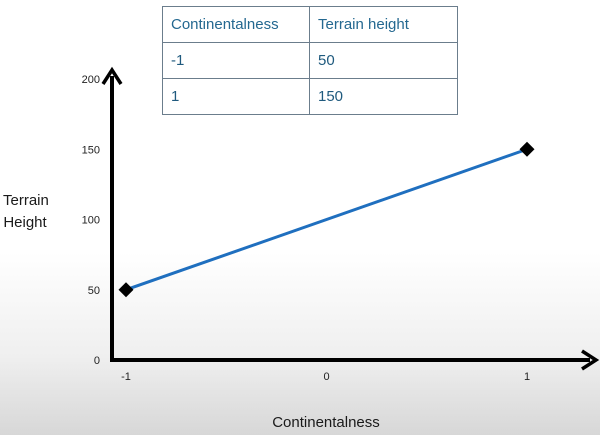  I want to click on y-axis-label-line-2: Height, so click(25, 222).